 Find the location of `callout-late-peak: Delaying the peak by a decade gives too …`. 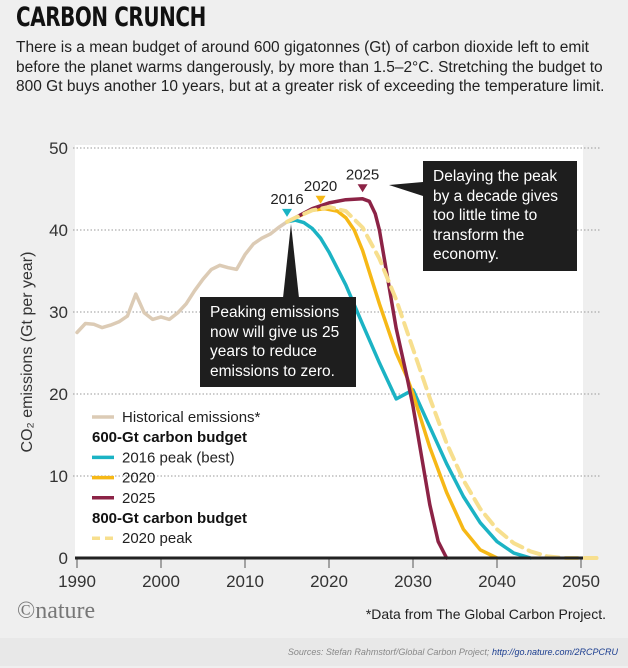

callout-late-peak: Delaying the peak by a decade gives too … is located at coordinates (500, 216).